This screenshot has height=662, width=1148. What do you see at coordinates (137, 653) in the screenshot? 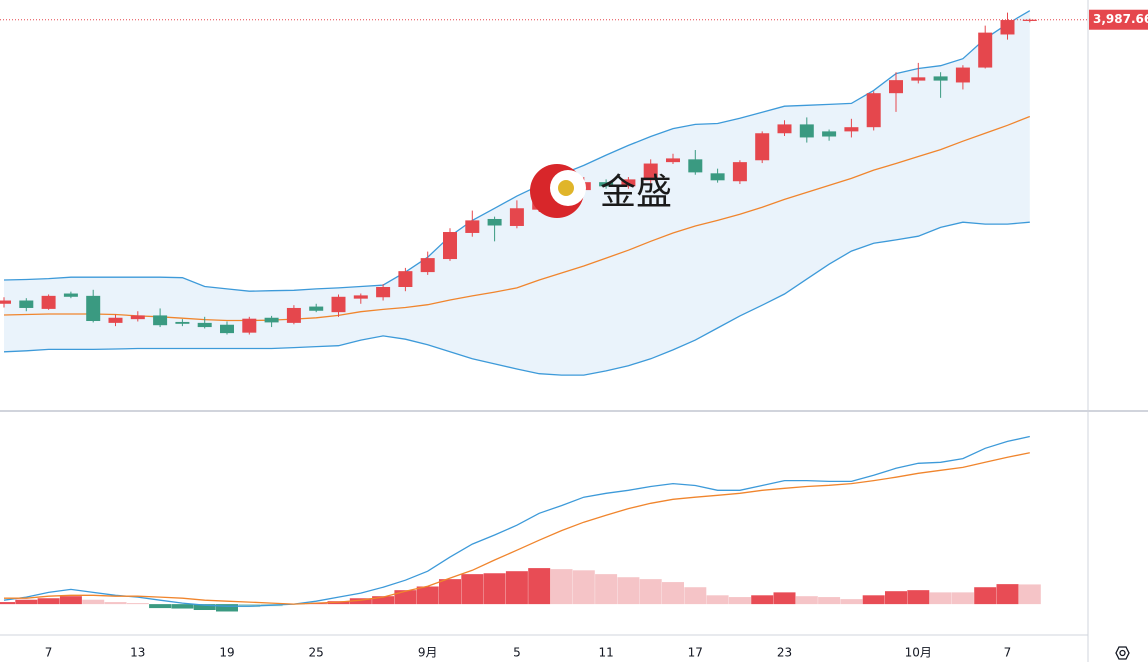
I see `x-tick-label: 13` at bounding box center [137, 653].